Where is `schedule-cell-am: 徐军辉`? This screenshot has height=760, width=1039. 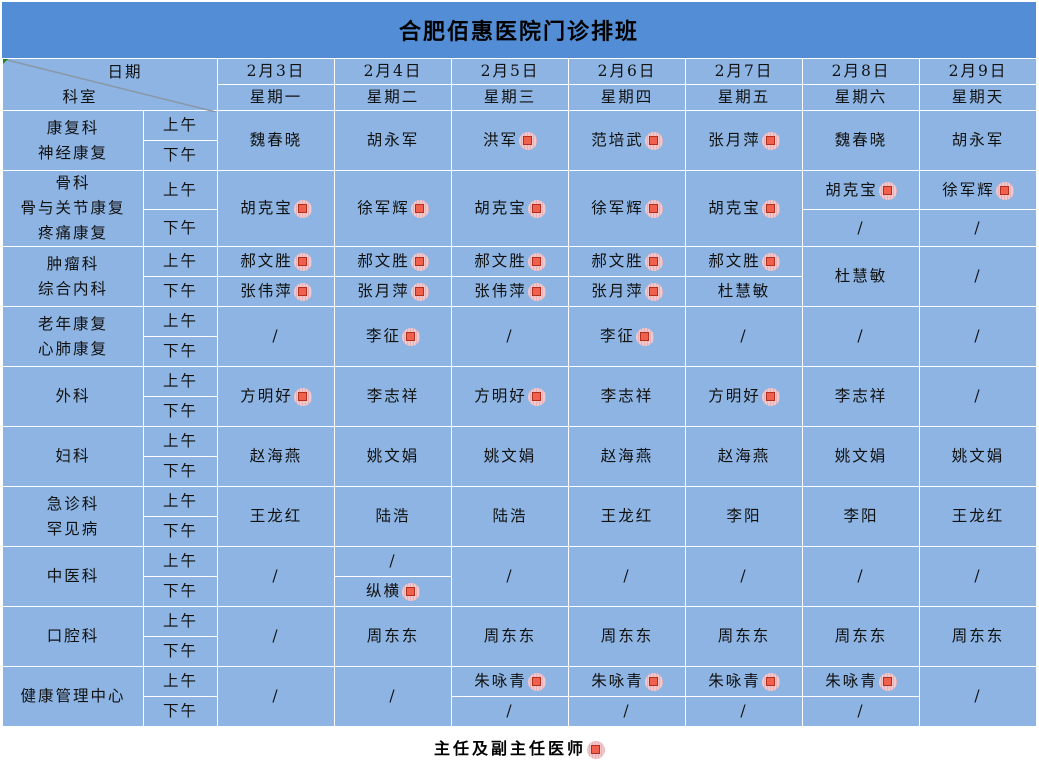 schedule-cell-am: 徐军辉 is located at coordinates (978, 190).